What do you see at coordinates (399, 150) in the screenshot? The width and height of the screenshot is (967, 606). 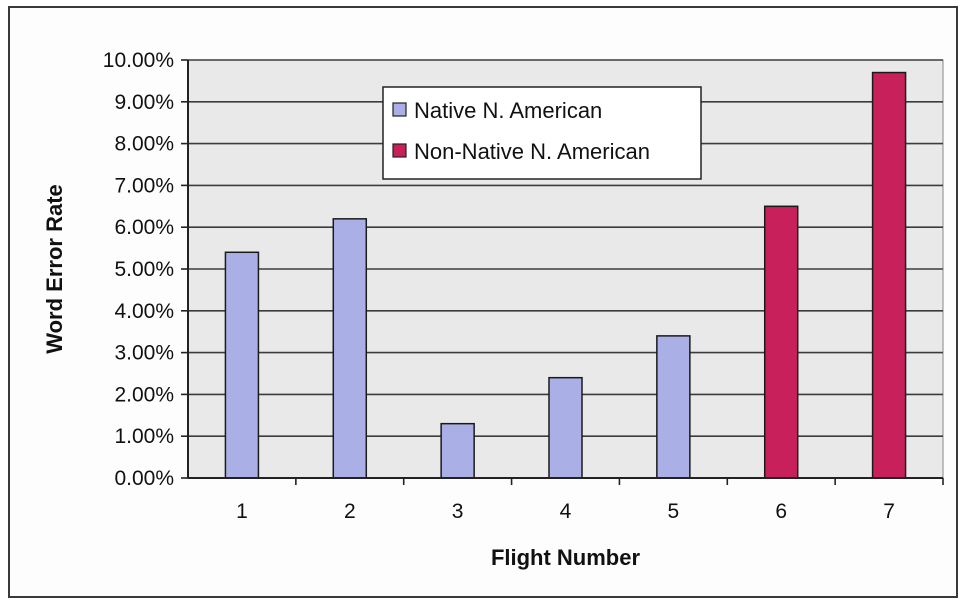 I see `legend-swatch-non-native` at bounding box center [399, 150].